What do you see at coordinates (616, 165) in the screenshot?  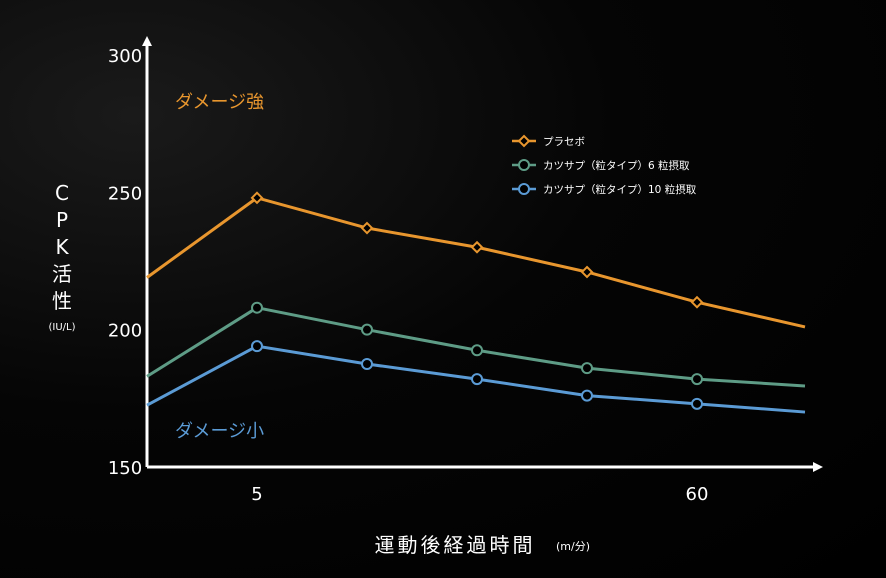 I see `legend-label: カツサプ（粒タイプ）6 粒摂取` at bounding box center [616, 165].